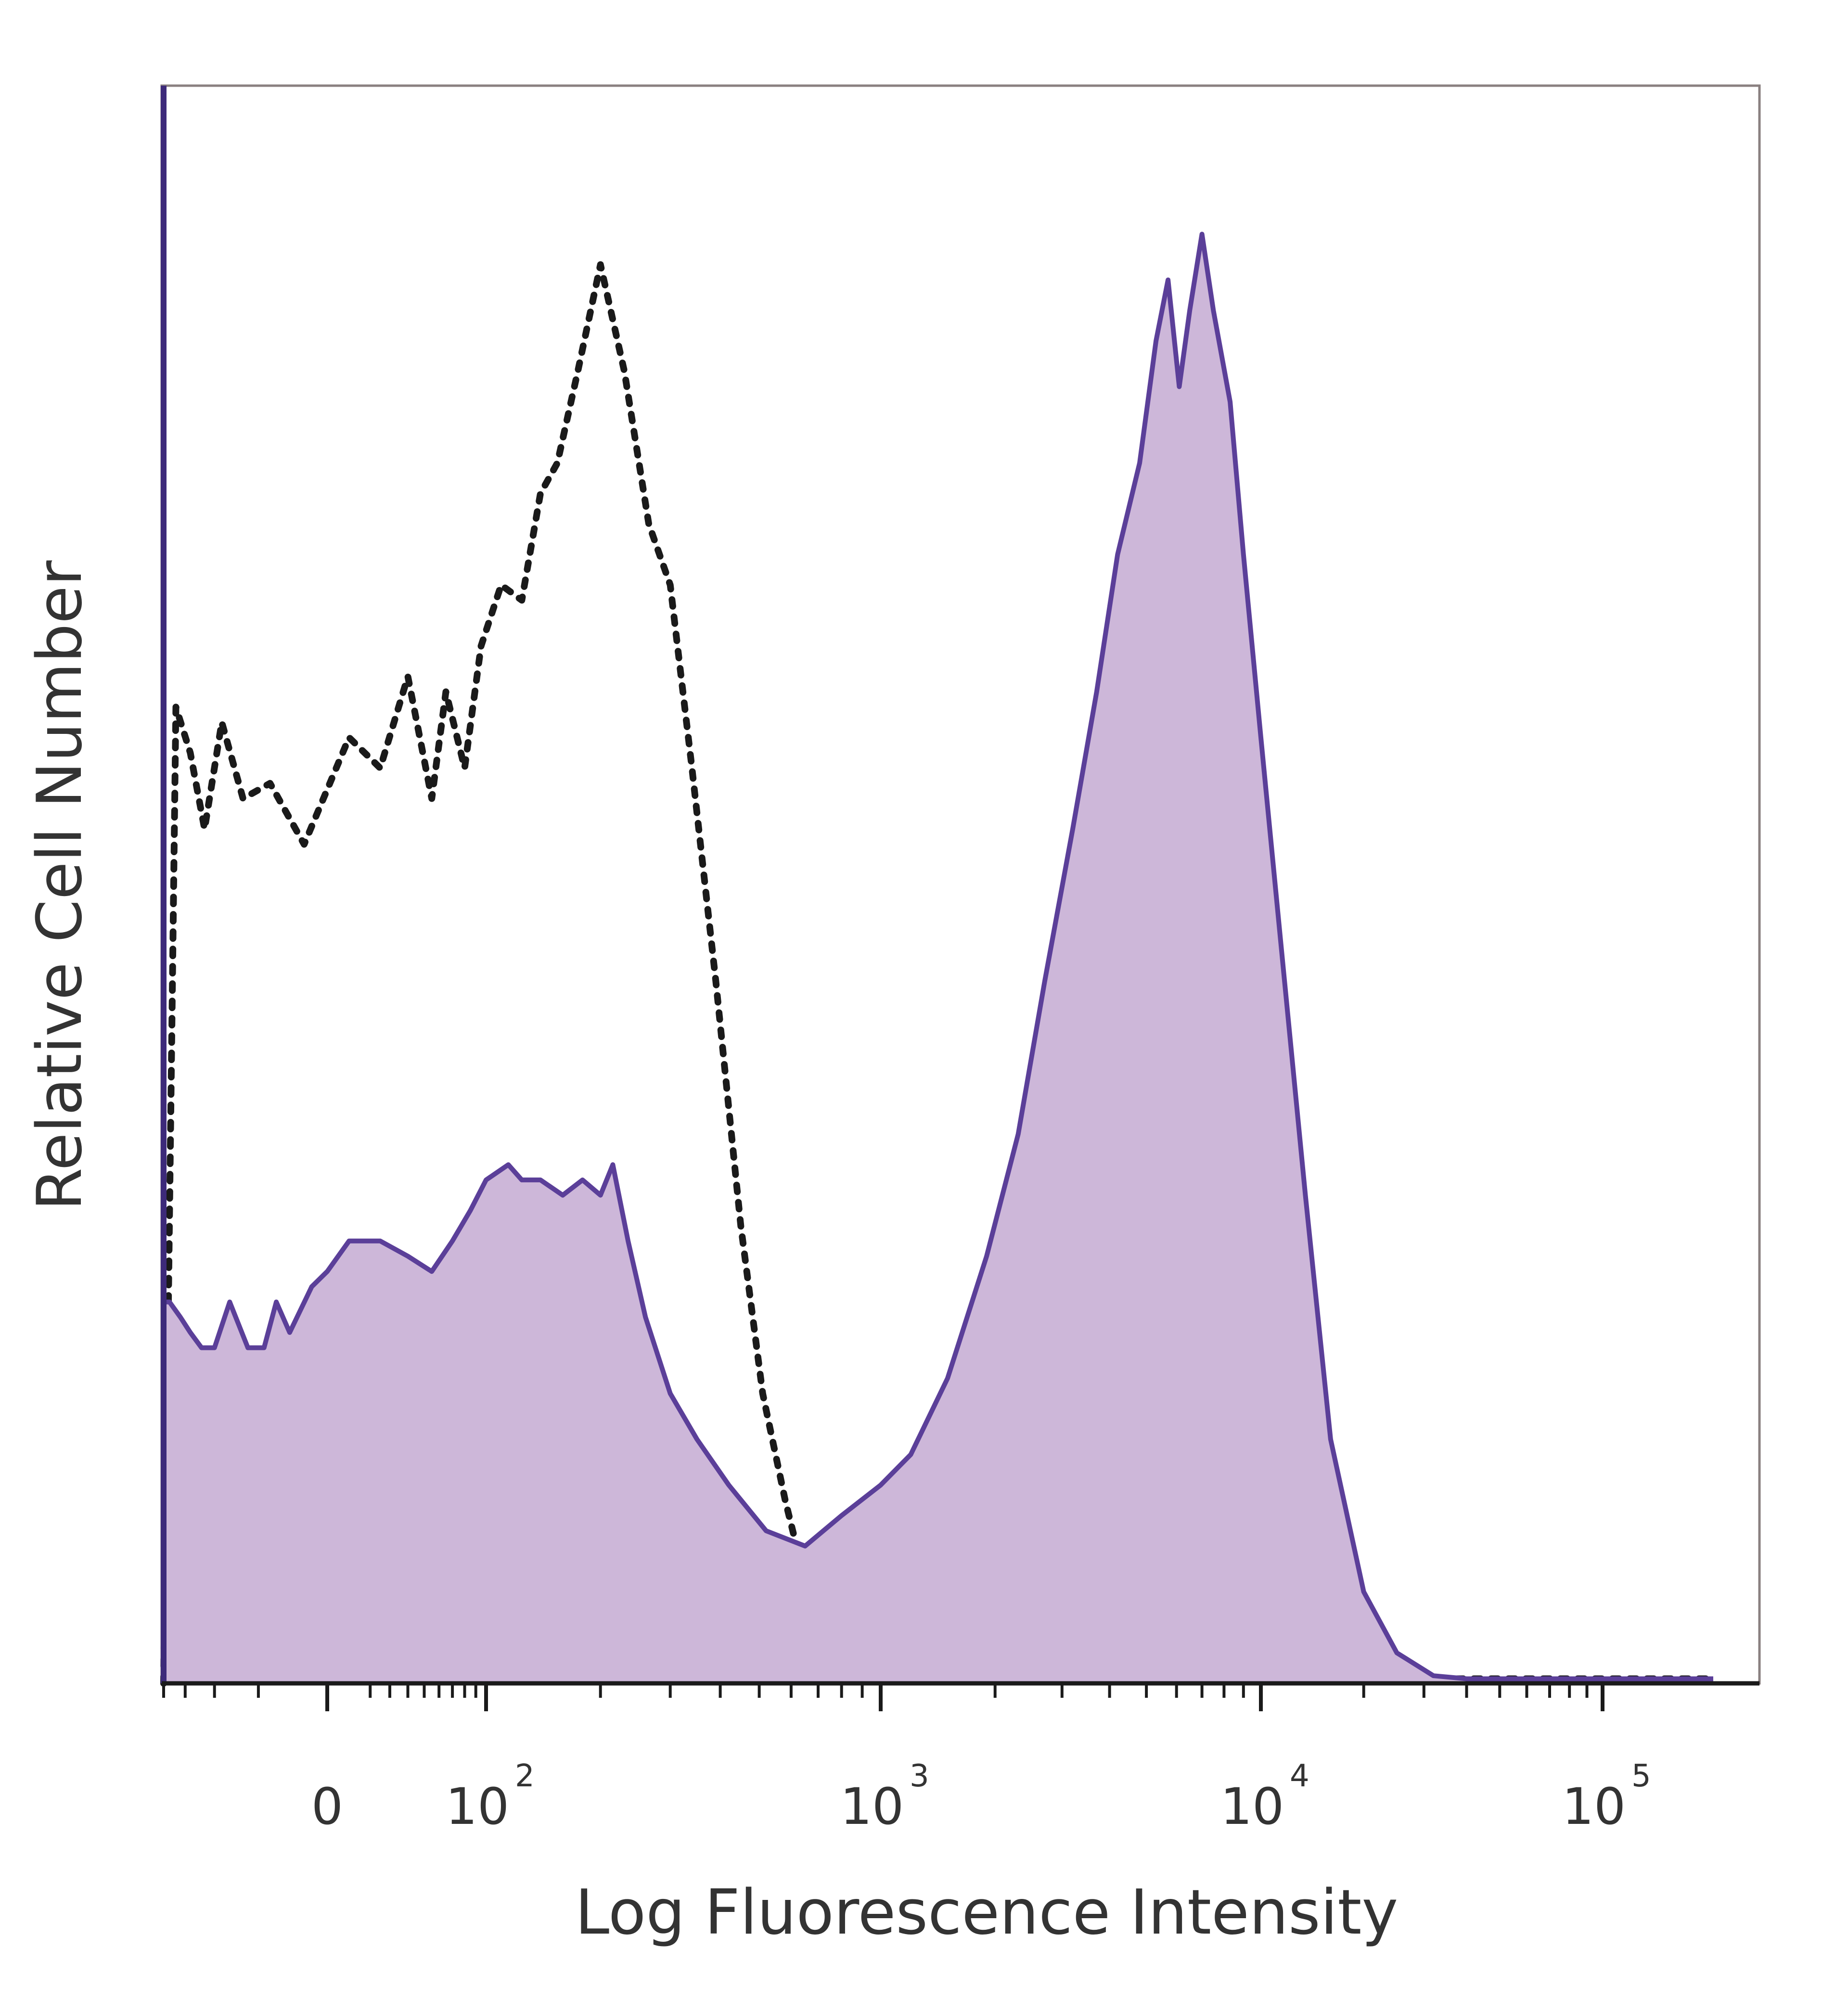  What do you see at coordinates (60, 885) in the screenshot?
I see `y-axis-title: Relative Cell Number` at bounding box center [60, 885].